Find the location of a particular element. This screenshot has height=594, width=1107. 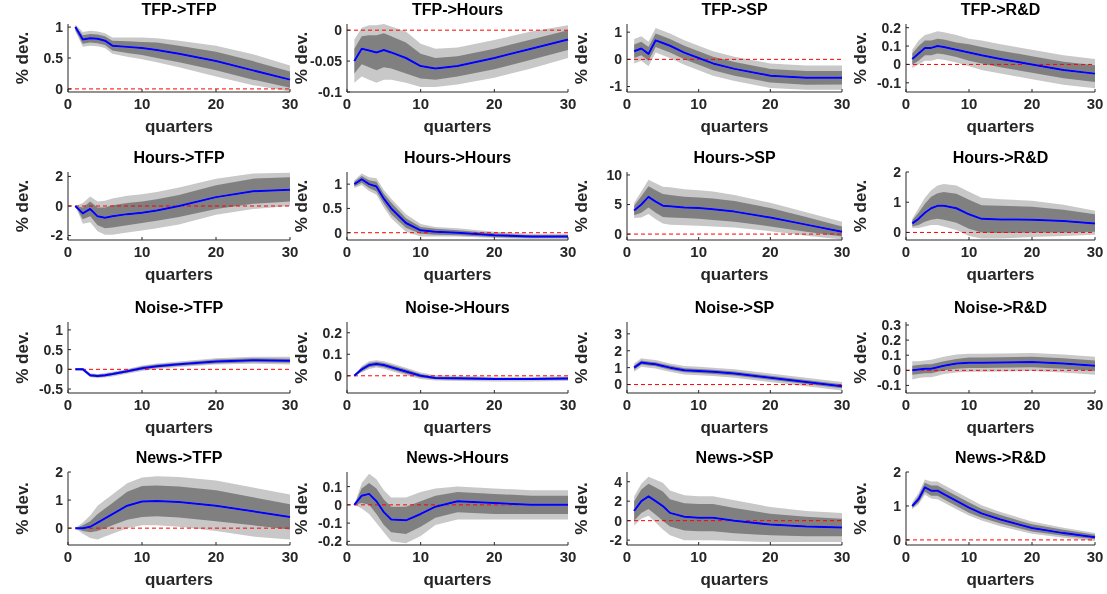

chart-title: Hours->Hours is located at coordinates (457, 157).